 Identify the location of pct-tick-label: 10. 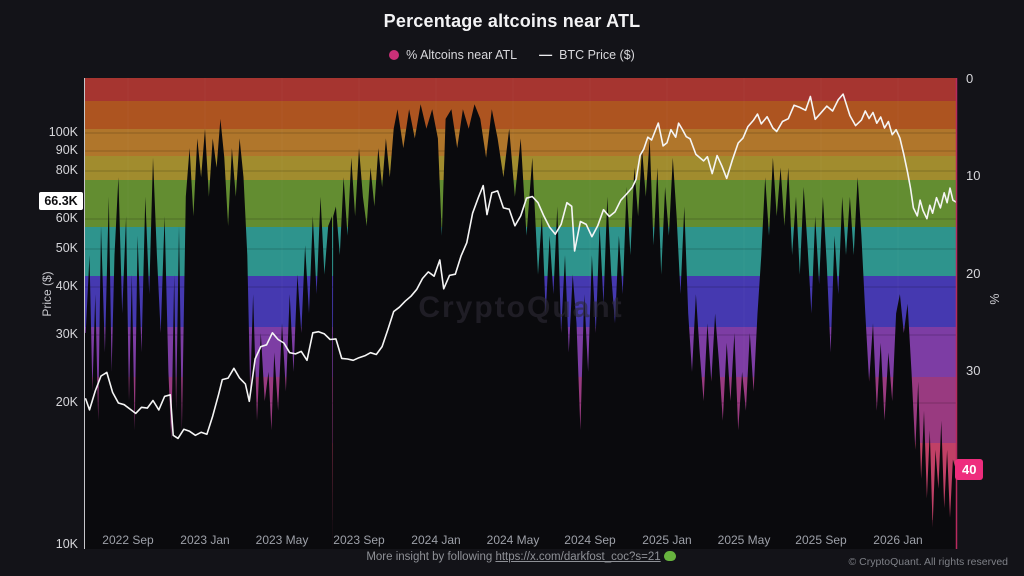
(973, 176).